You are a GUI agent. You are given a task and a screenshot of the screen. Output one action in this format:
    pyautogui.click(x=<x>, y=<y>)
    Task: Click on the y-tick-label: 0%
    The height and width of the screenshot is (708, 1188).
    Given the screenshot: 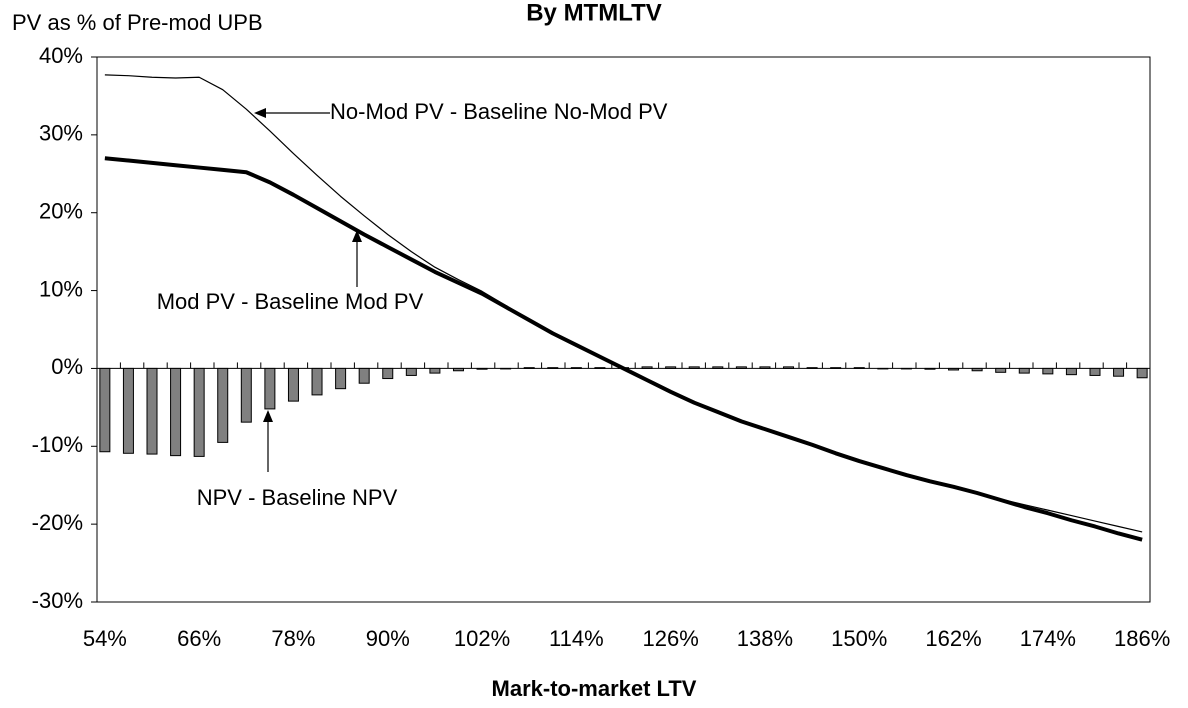 What is the action you would take?
    pyautogui.click(x=67, y=366)
    